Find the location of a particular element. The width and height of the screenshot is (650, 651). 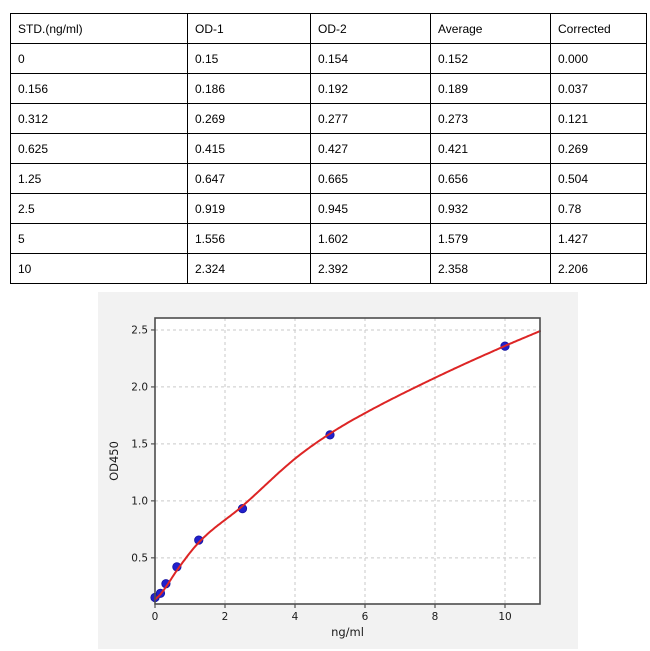

table-cell: 0.415 is located at coordinates (249, 148).